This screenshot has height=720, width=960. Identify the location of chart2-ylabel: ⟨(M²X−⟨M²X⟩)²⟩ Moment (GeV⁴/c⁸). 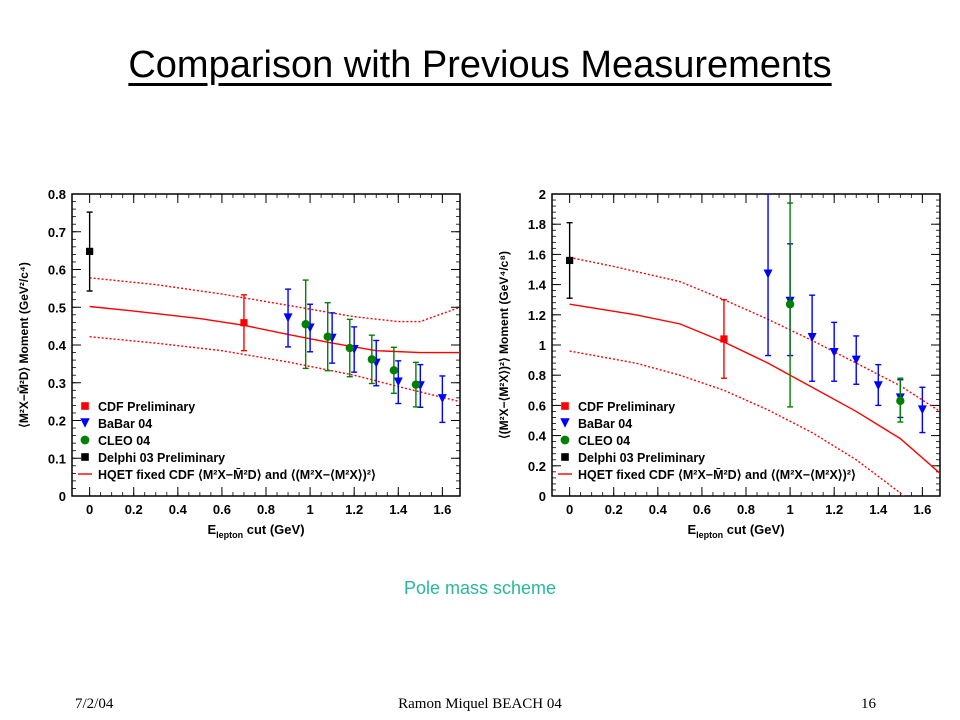
(504, 345).